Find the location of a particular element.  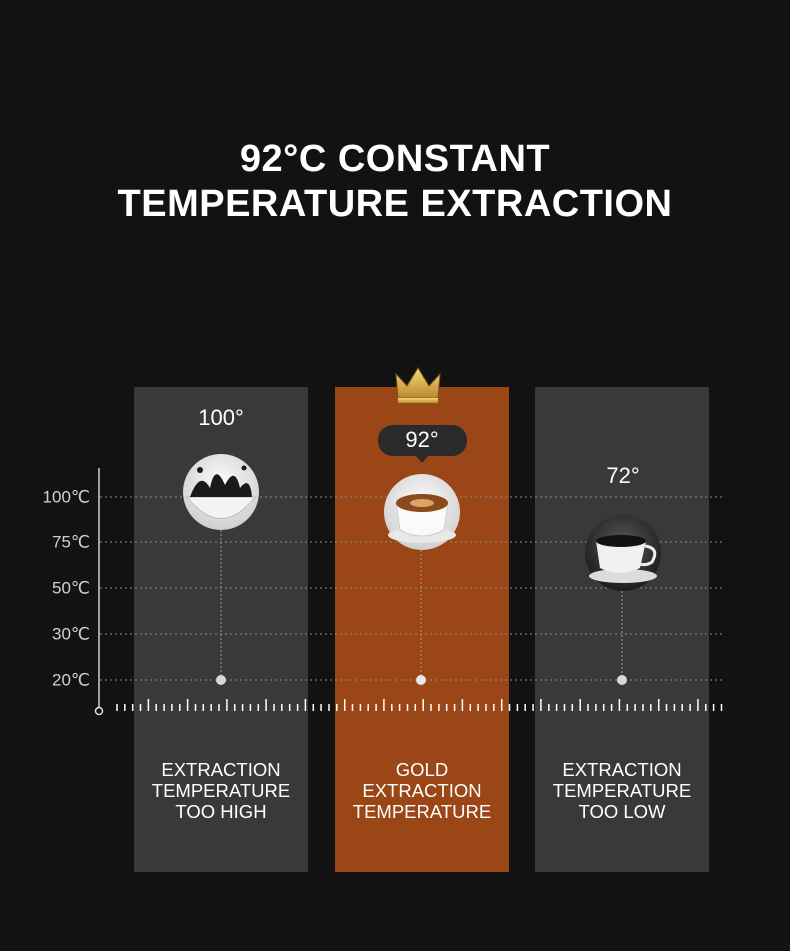

title-line: TEMPERATURE EXTRACTION is located at coordinates (395, 204).